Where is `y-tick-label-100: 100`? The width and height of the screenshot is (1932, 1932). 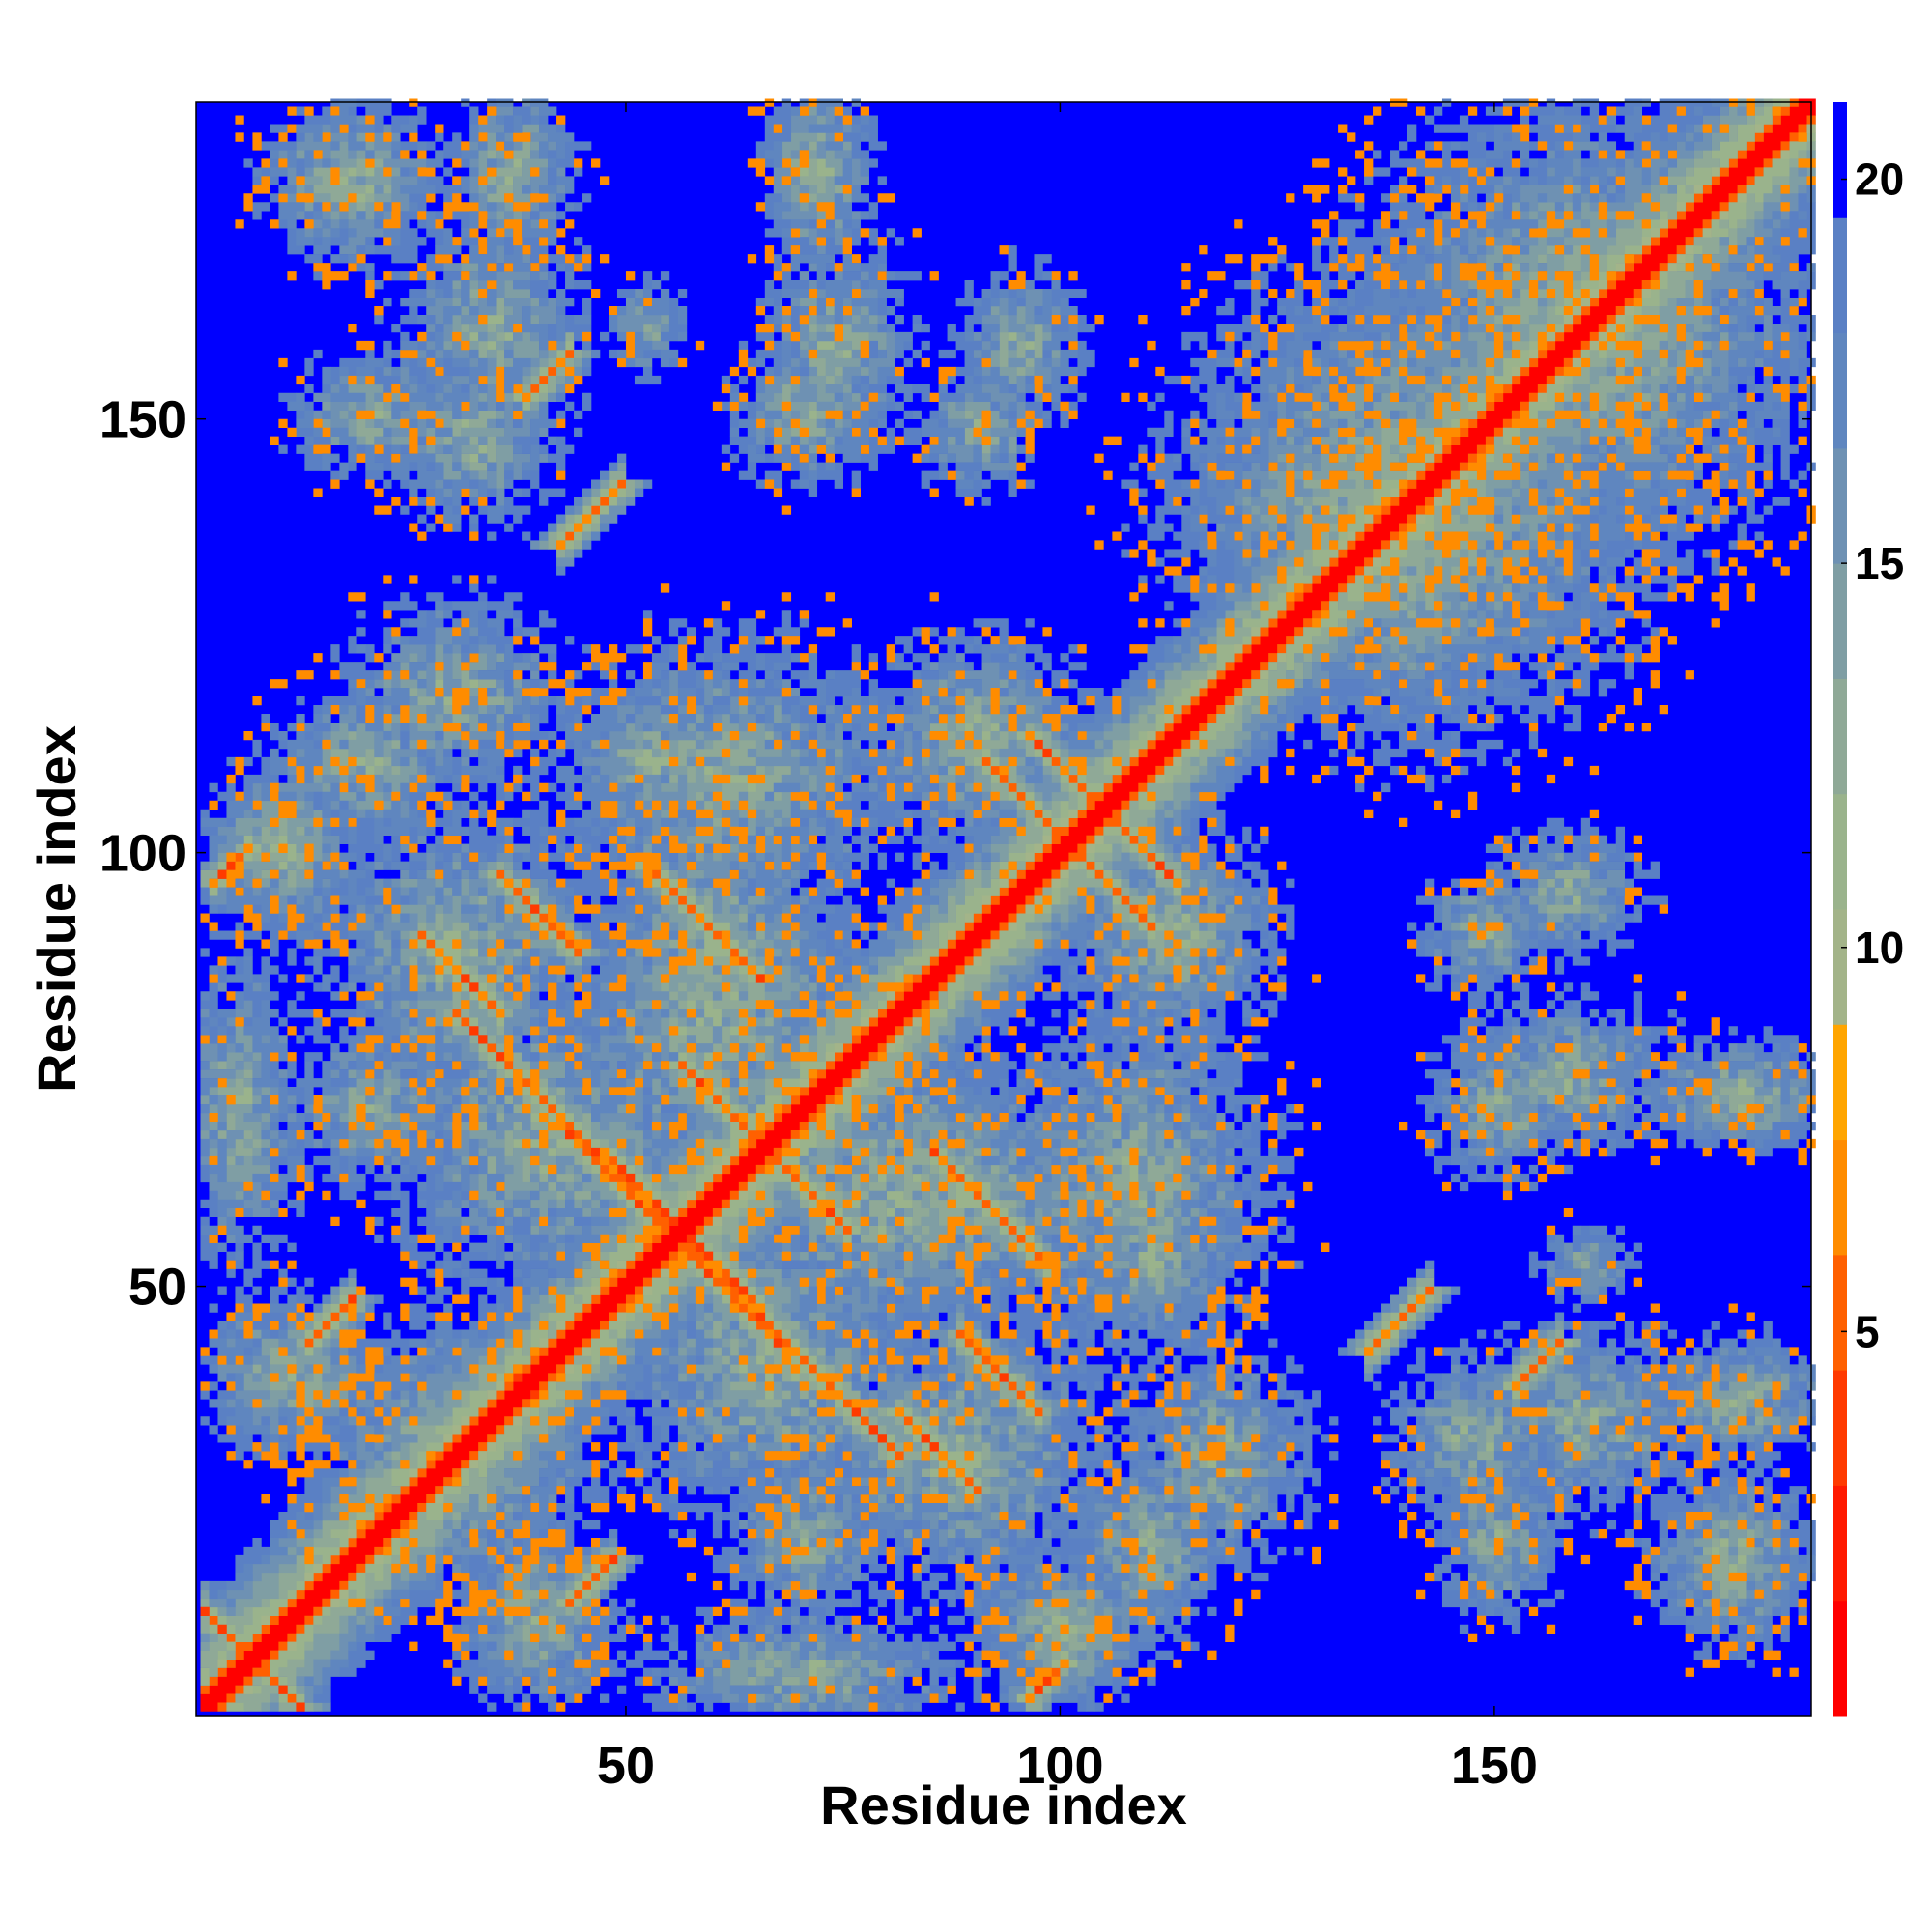
y-tick-label-100: 100 is located at coordinates (142, 854).